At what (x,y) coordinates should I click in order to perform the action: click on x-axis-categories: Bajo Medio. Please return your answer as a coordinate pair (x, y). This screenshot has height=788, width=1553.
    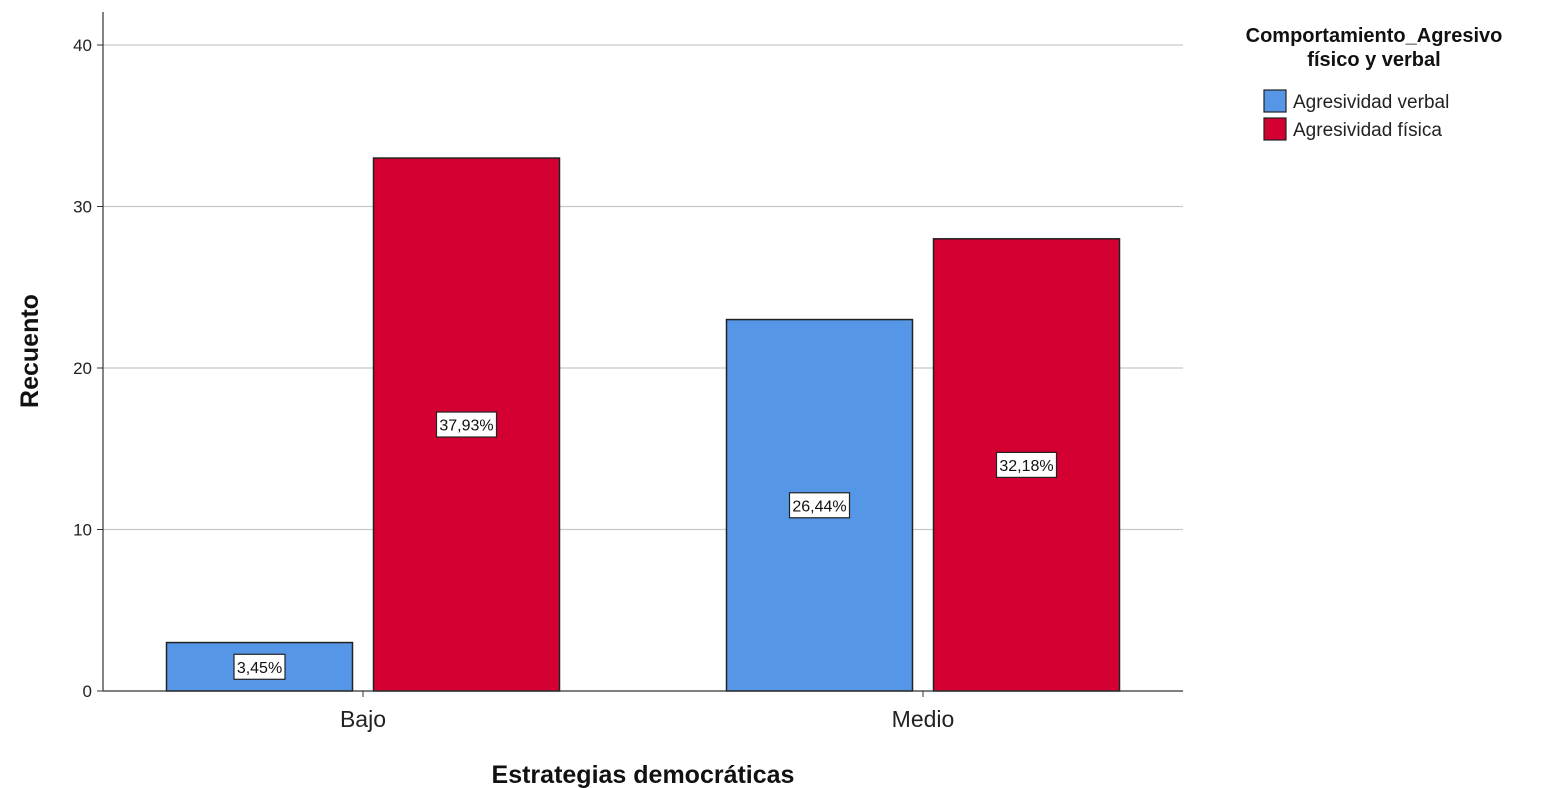
    Looking at the image, I should click on (647, 711).